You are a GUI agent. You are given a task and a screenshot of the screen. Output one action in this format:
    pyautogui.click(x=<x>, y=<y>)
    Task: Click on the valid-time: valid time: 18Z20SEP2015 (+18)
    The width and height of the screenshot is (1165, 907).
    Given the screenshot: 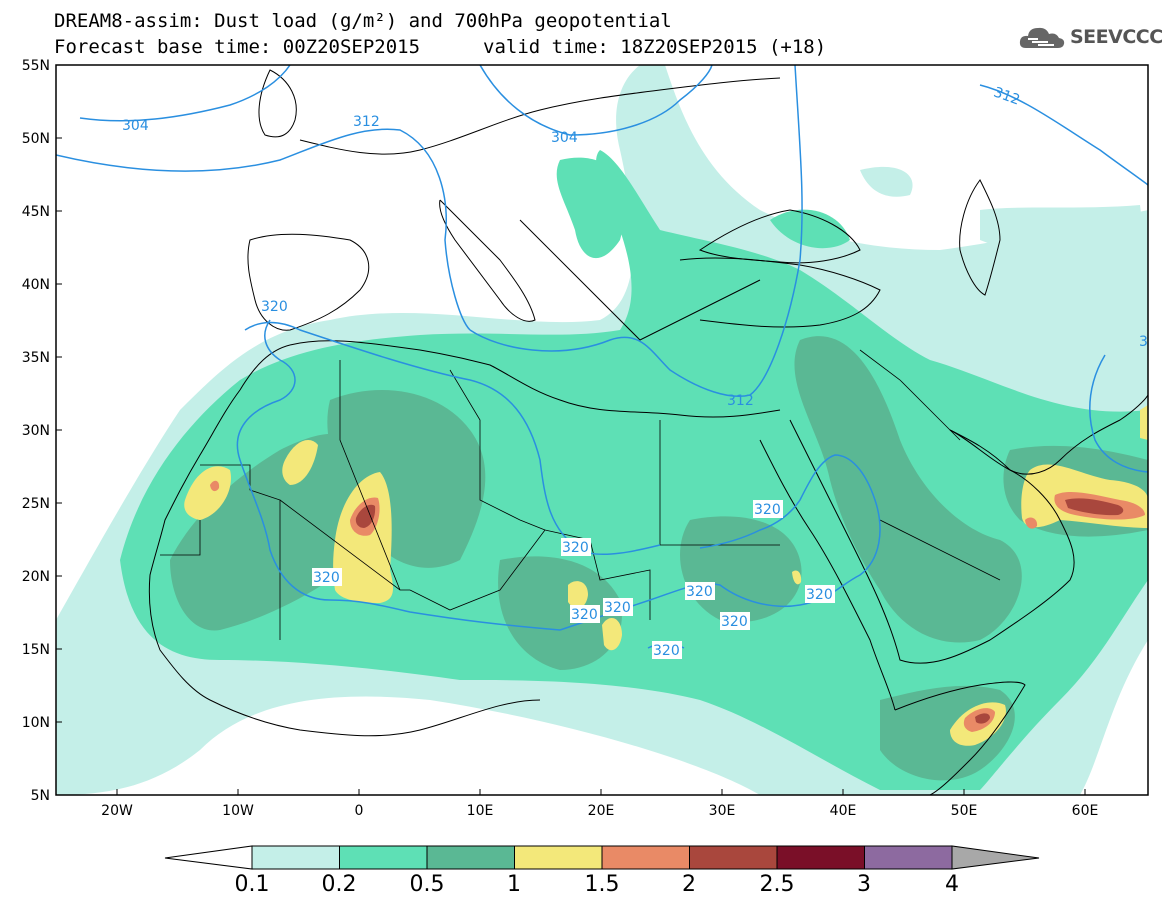 What is the action you would take?
    pyautogui.click(x=655, y=47)
    